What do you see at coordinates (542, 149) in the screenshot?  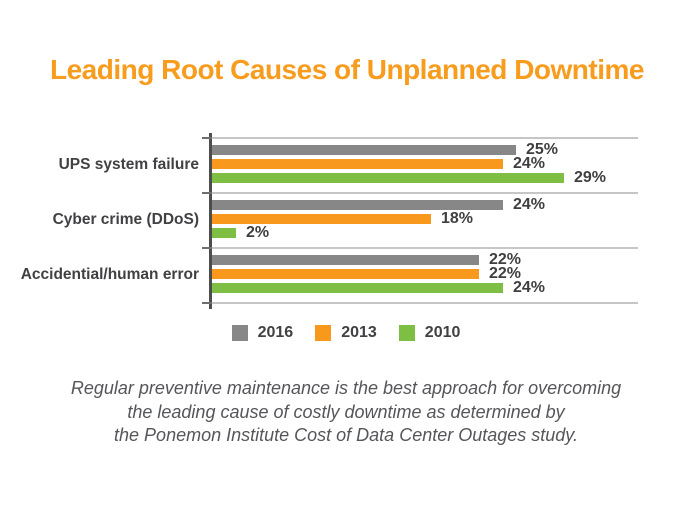 I see `bar-value-label: 25%` at bounding box center [542, 149].